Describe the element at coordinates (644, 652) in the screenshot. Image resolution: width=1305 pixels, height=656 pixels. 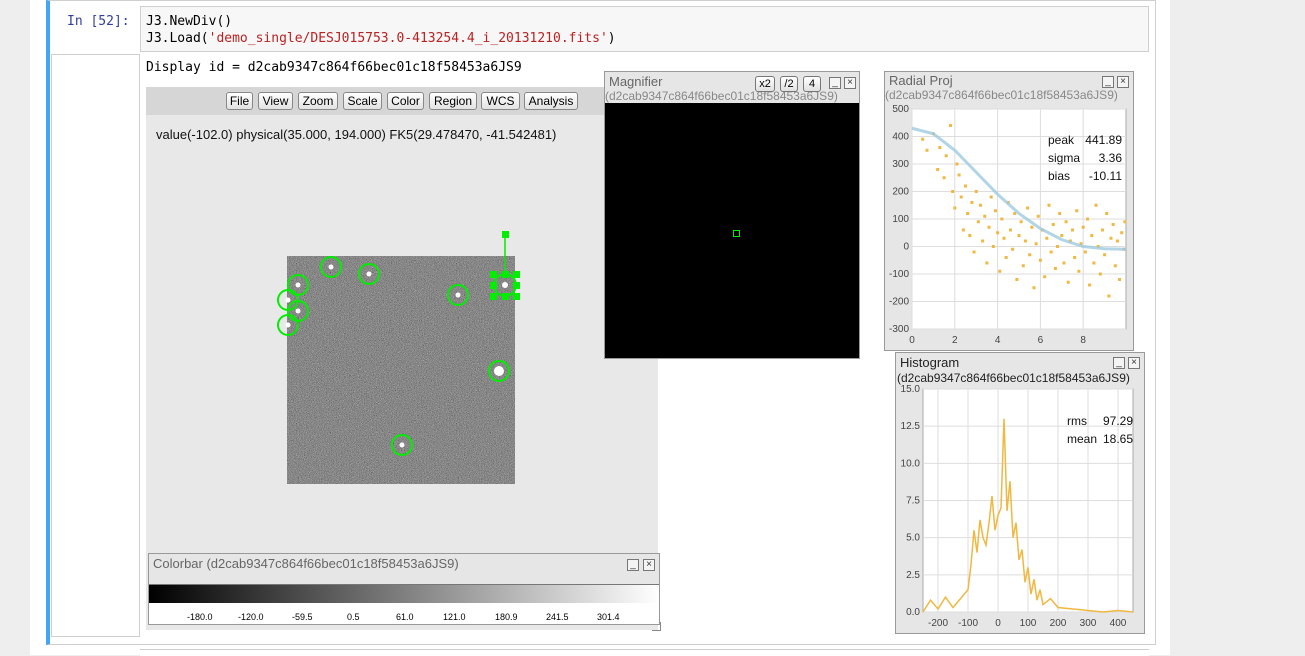
I see `next-cell` at that location.